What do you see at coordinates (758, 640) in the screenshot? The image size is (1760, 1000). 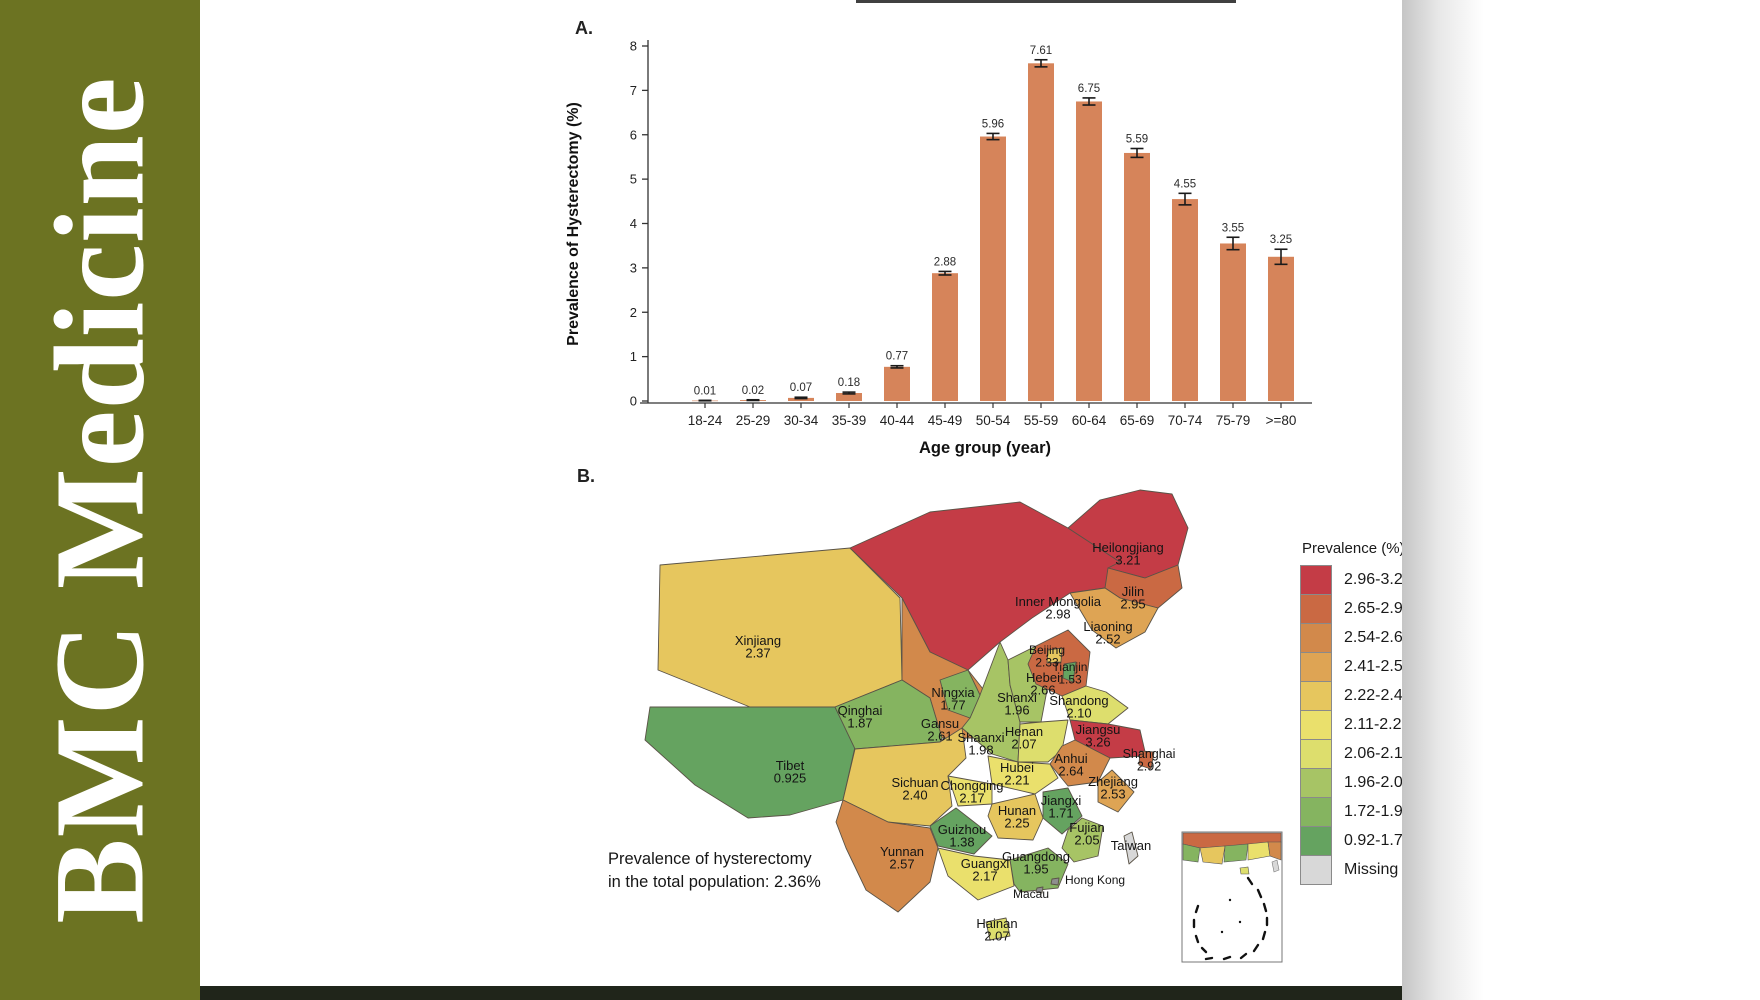 I see `label-xinjiang: Xinjiang` at bounding box center [758, 640].